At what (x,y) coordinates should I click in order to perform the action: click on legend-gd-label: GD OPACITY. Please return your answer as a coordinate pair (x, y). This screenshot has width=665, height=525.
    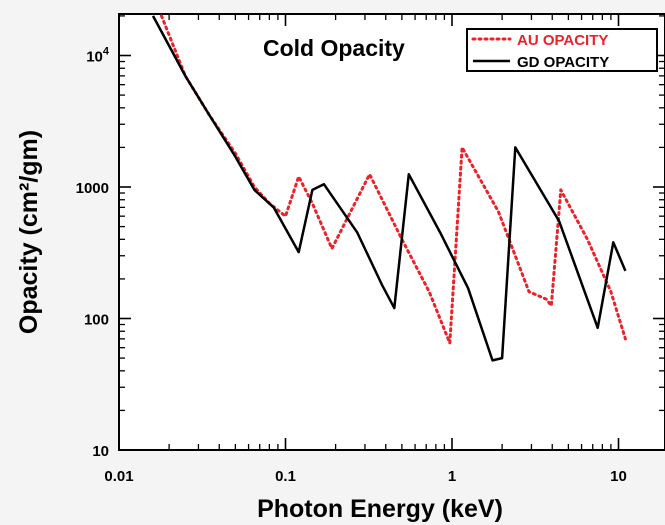
    Looking at the image, I should click on (563, 62).